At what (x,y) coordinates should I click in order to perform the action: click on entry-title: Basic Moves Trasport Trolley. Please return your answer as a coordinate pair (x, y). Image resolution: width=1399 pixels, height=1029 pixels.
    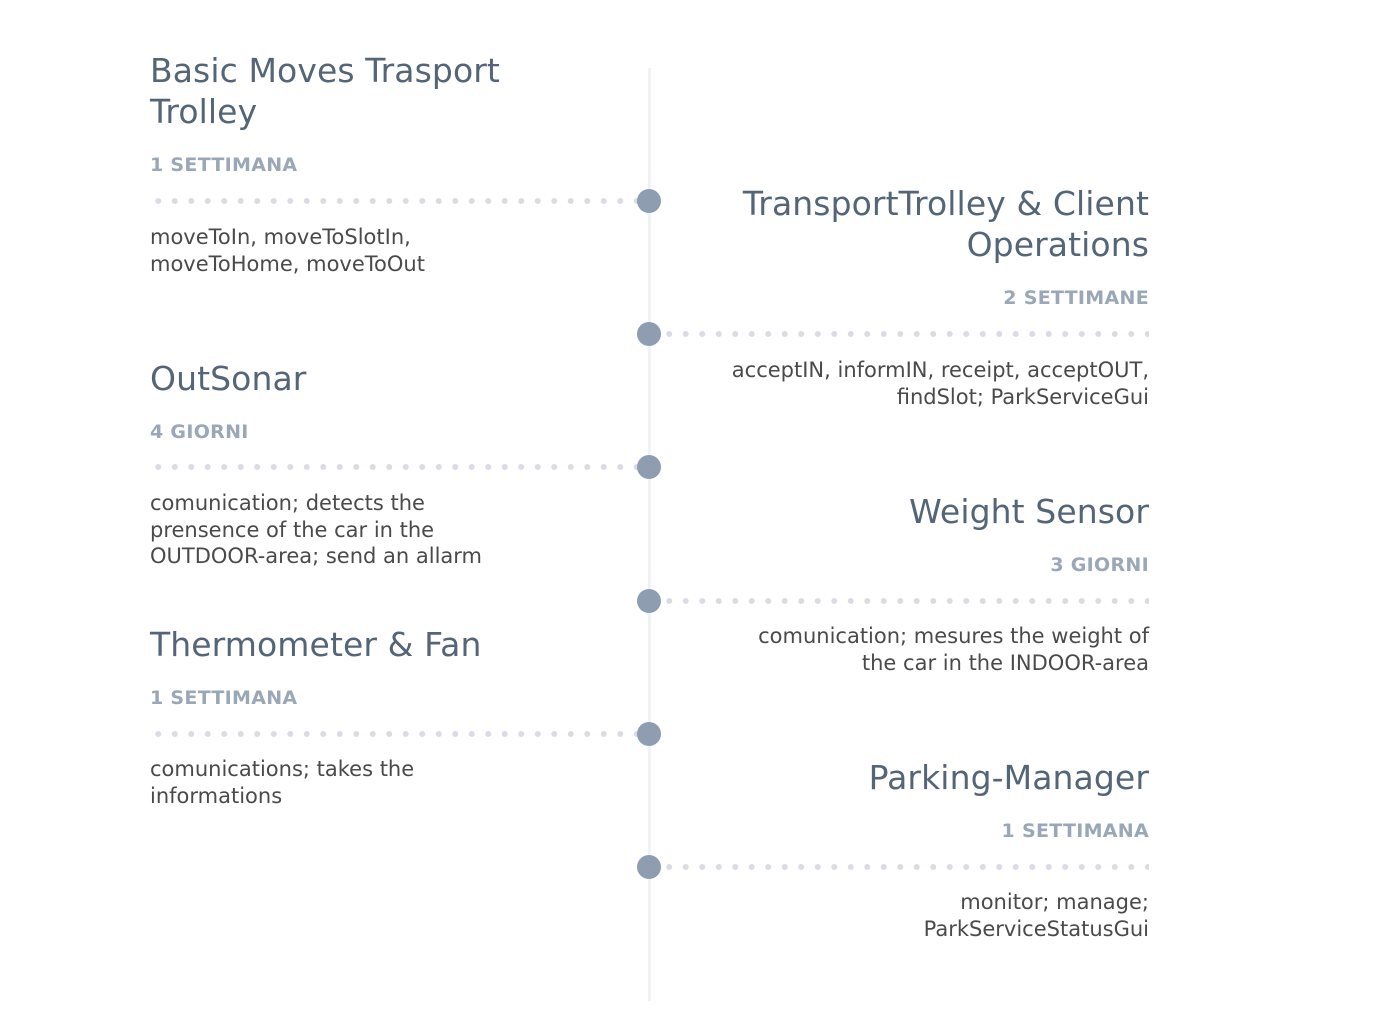
    Looking at the image, I should click on (325, 91).